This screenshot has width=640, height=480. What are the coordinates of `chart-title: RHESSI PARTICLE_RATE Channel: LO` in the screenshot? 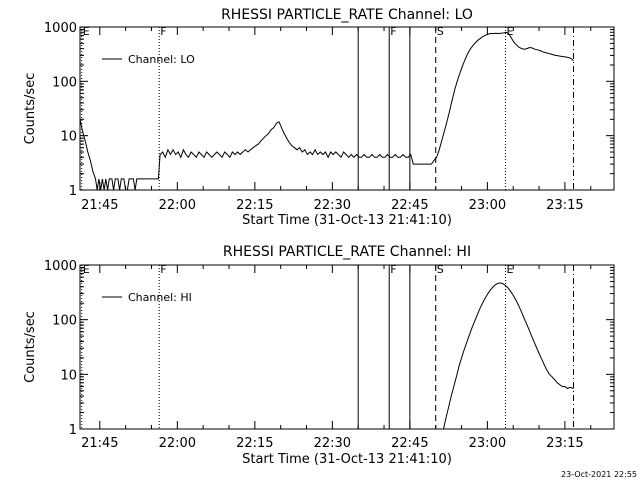 It's located at (347, 15).